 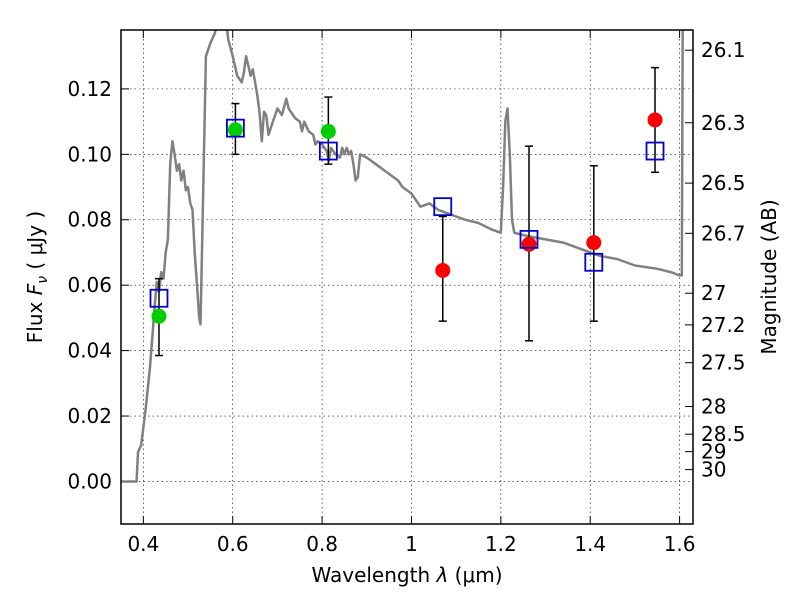 I want to click on y-tick-label: 0.08, so click(x=89, y=220).